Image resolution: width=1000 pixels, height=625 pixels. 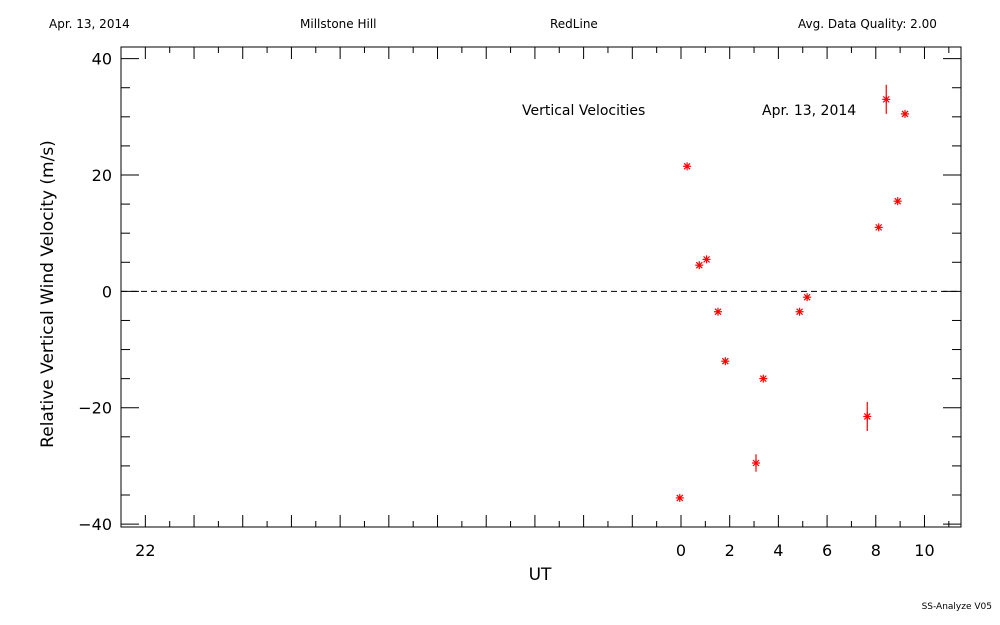 I want to click on version-label: SS-Analyze V05, so click(x=956, y=607).